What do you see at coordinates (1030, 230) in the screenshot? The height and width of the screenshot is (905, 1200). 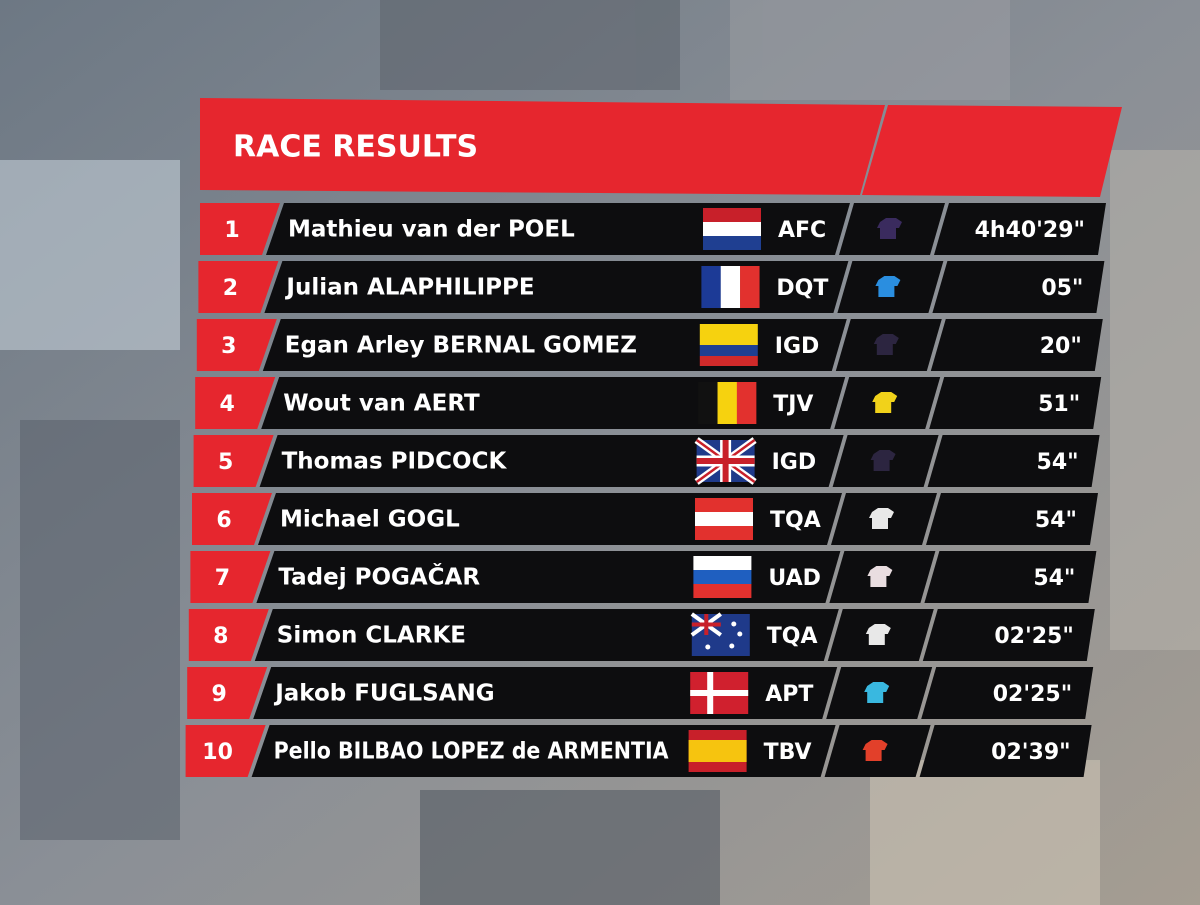 I see `time: 4h40'29"` at bounding box center [1030, 230].